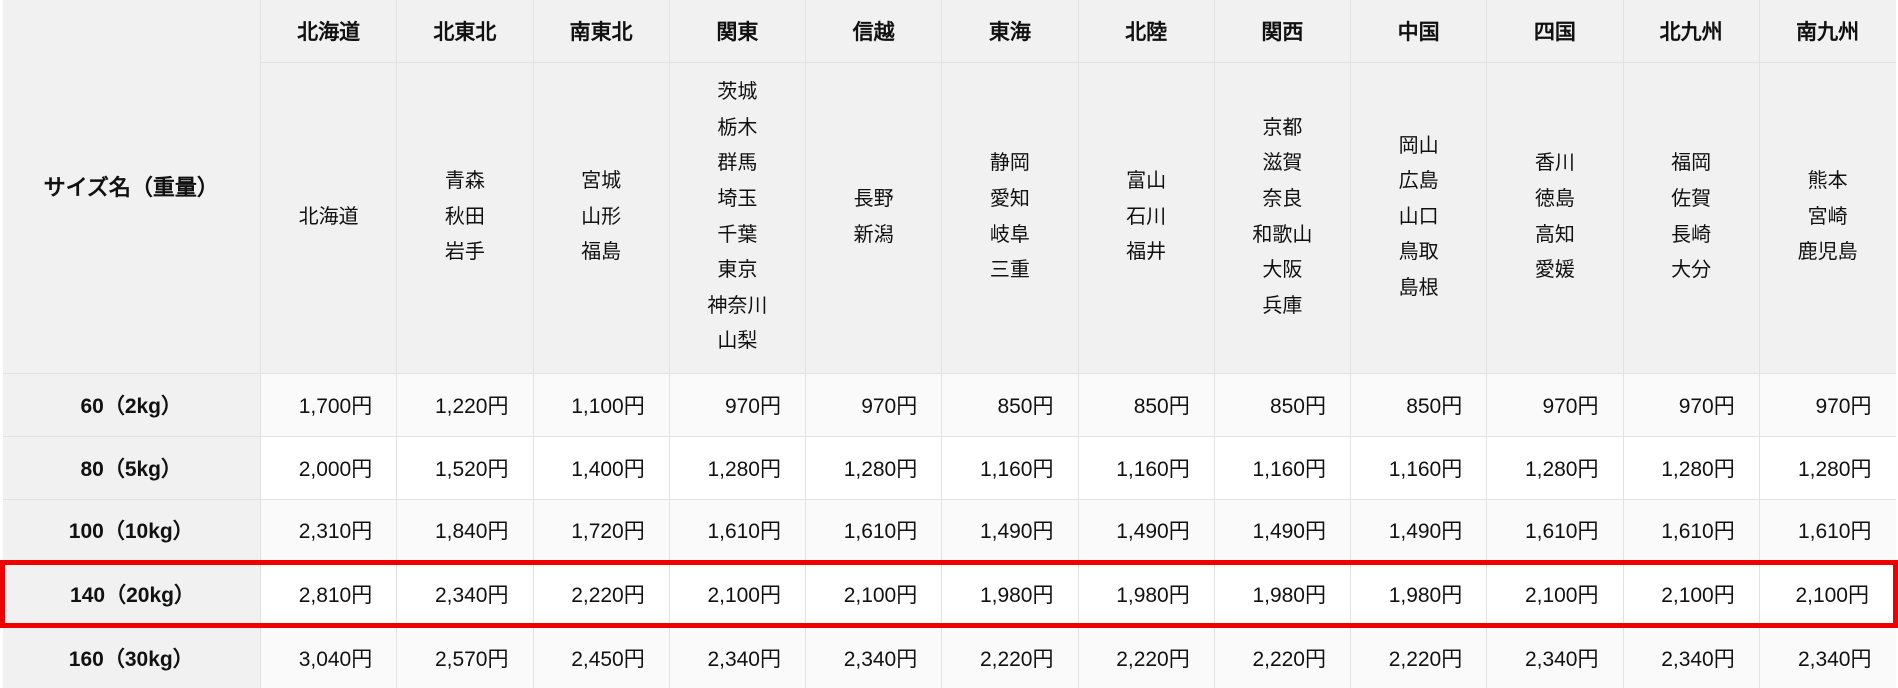 This screenshot has height=688, width=1898. Describe the element at coordinates (873, 31) in the screenshot. I see `region-header-4: 信越` at that location.